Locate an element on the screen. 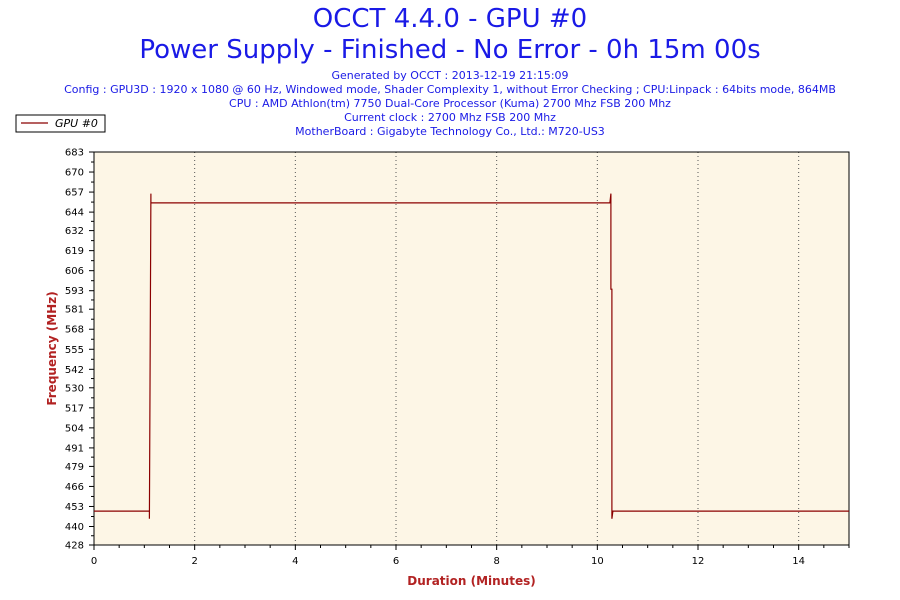 The image size is (900, 600). x-axis-label: Duration (Minutes) is located at coordinates (471, 581).